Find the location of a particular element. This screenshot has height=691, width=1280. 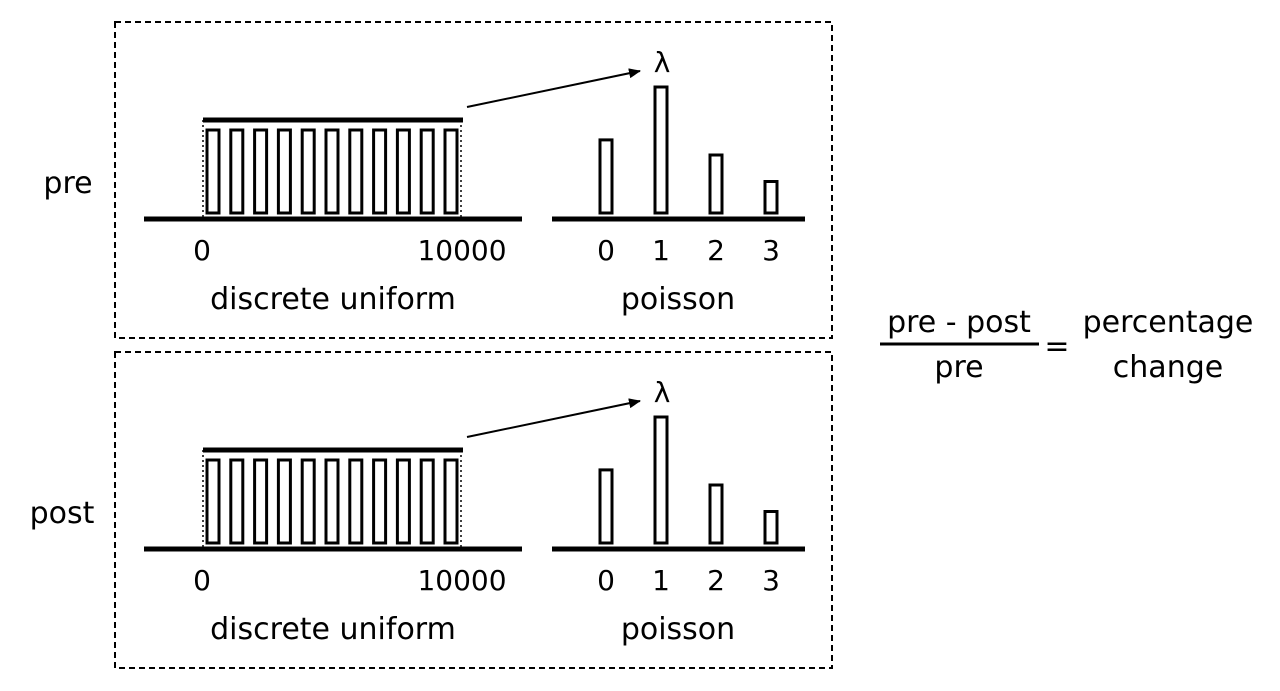

post-uniform-tick-start: 0 is located at coordinates (202, 580).